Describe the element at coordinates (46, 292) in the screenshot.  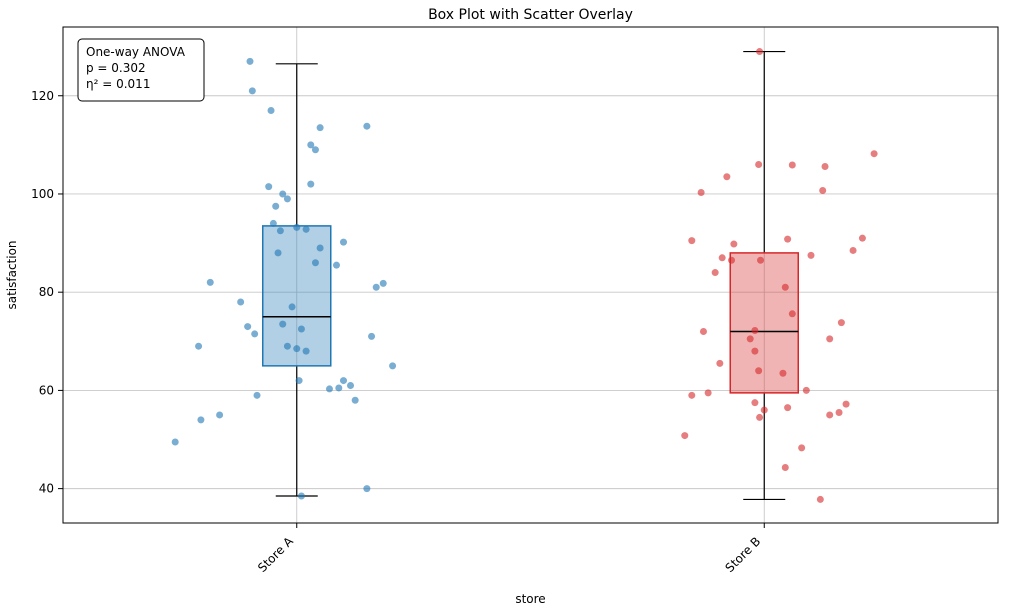
I see `y-tick-label: 80` at that location.